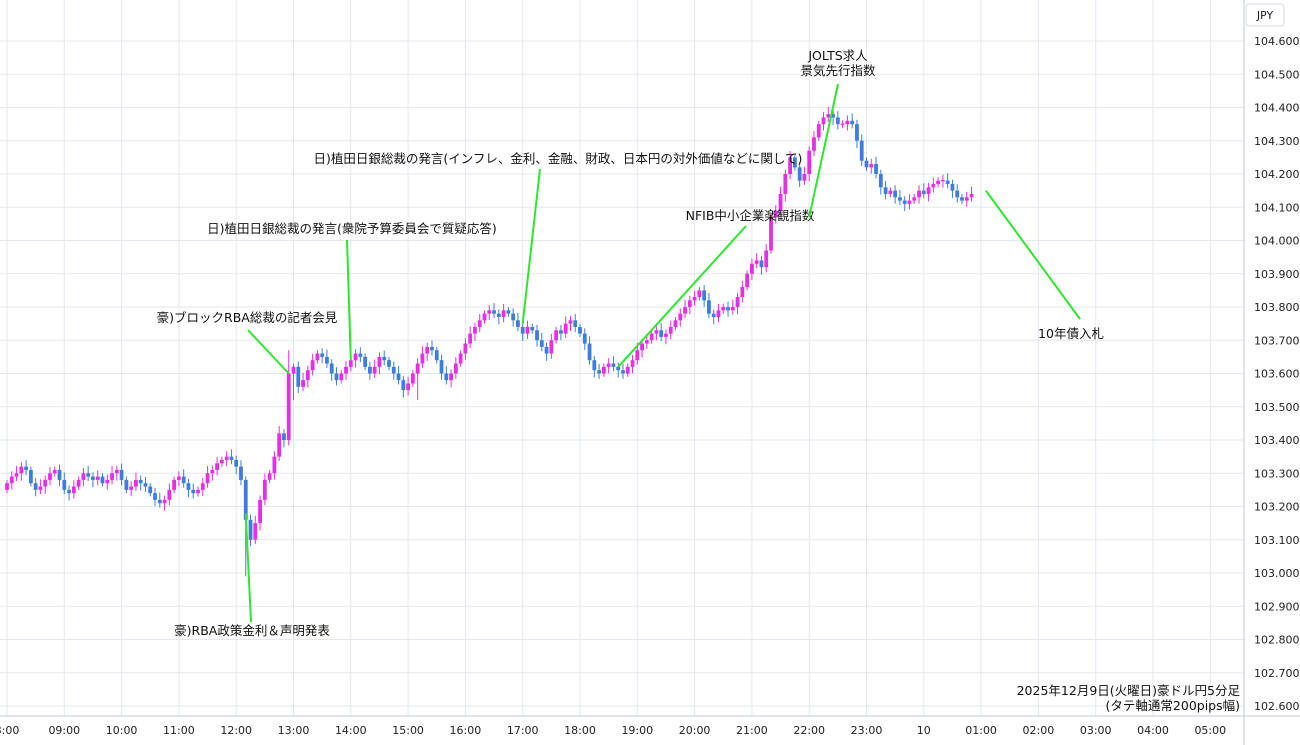 This screenshot has height=745, width=1300. Describe the element at coordinates (1277, 640) in the screenshot. I see `y-tick-label: 102.800` at that location.